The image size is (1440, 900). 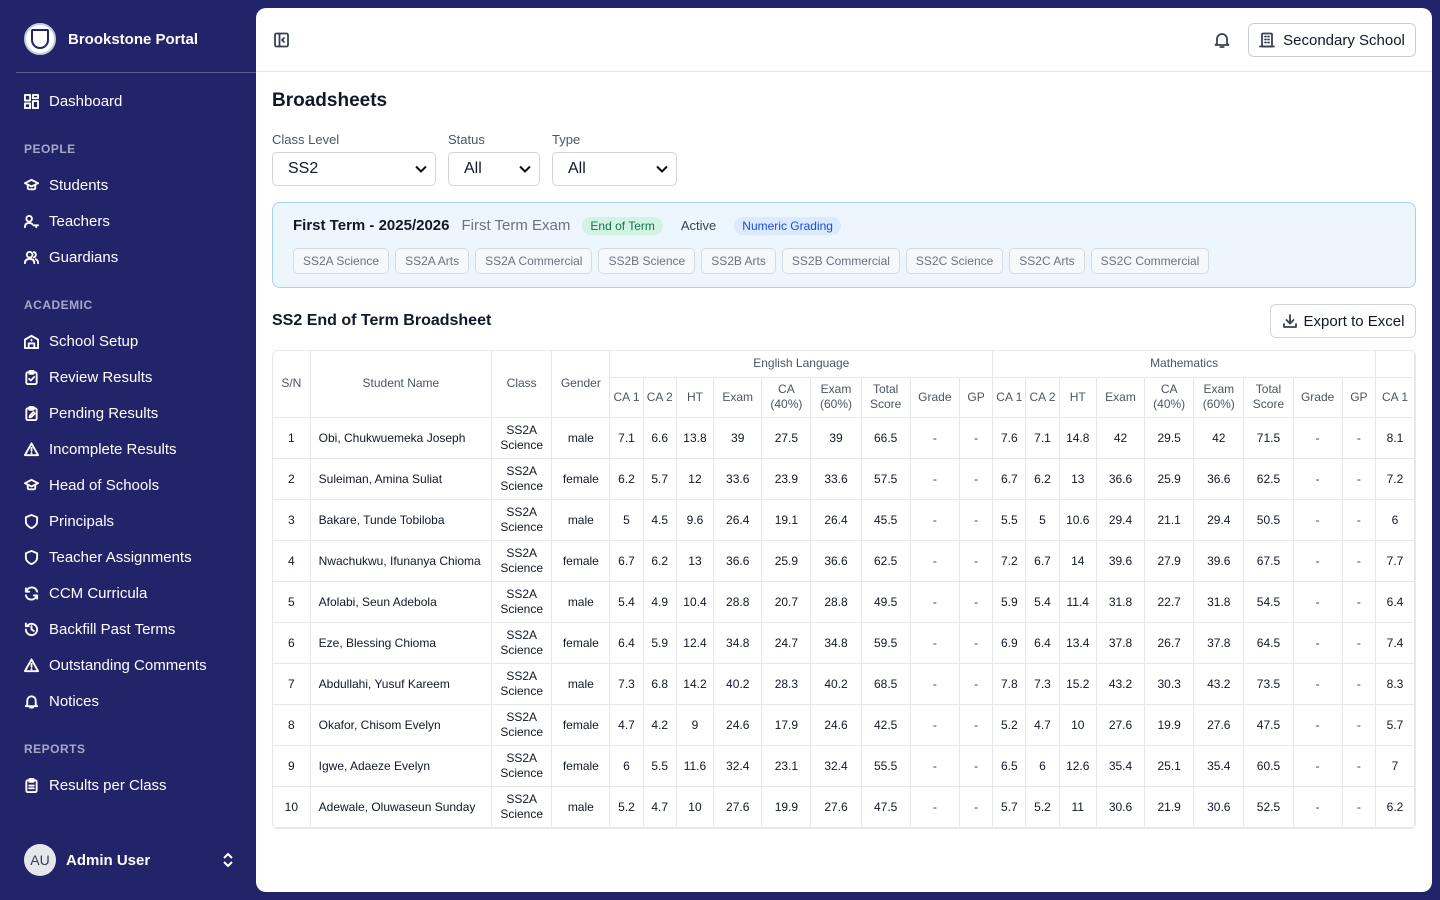 I want to click on class-chip: SS2B Commercial, so click(x=840, y=261).